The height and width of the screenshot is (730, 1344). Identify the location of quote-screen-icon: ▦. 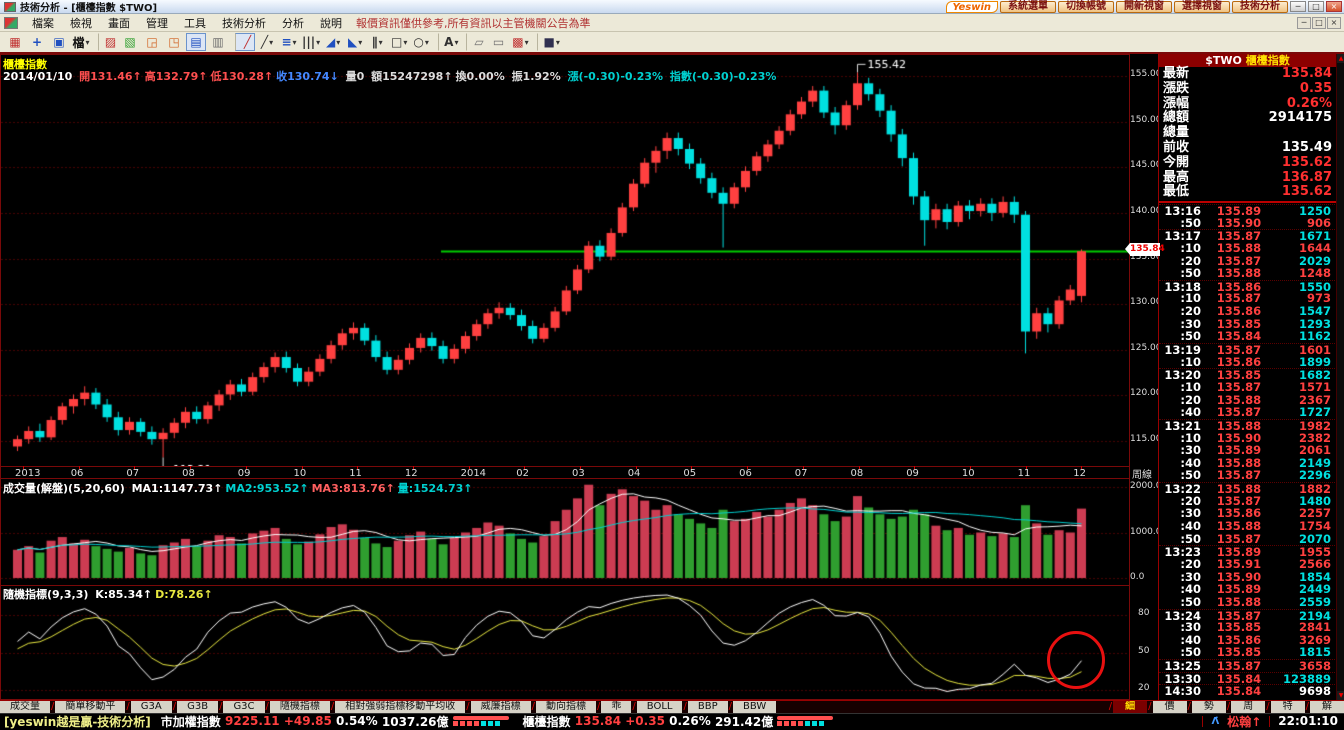
(15, 42).